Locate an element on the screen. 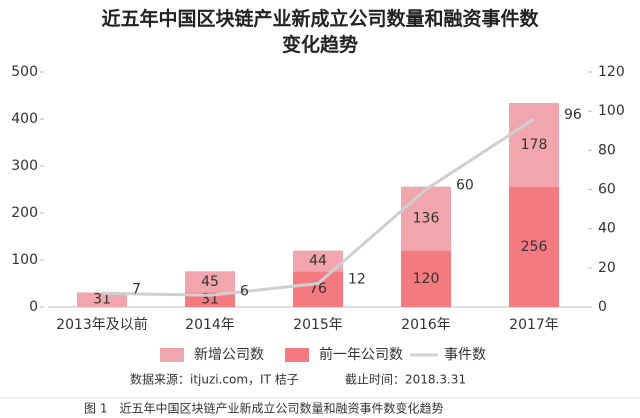 The width and height of the screenshot is (640, 418). data-label: 256 is located at coordinates (534, 247).